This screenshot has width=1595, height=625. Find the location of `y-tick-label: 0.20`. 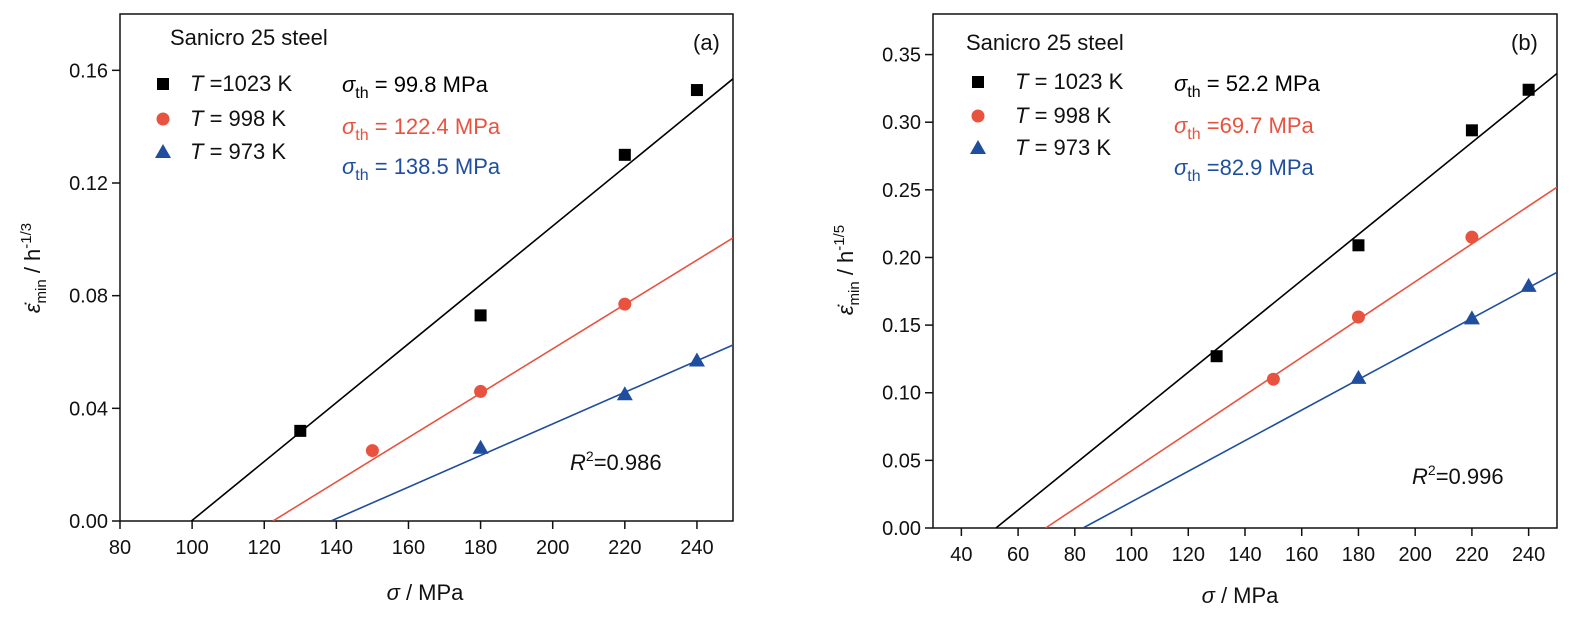

y-tick-label: 0.20 is located at coordinates (901, 258).